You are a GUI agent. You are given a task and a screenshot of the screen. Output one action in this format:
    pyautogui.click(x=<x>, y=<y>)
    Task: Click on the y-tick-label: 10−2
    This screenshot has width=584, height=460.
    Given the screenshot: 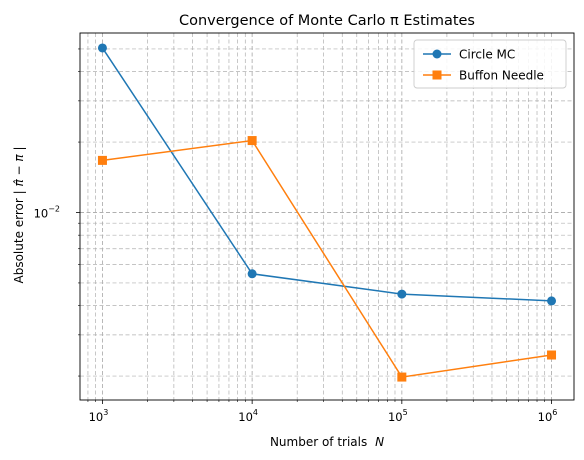 What is the action you would take?
    pyautogui.click(x=47, y=213)
    